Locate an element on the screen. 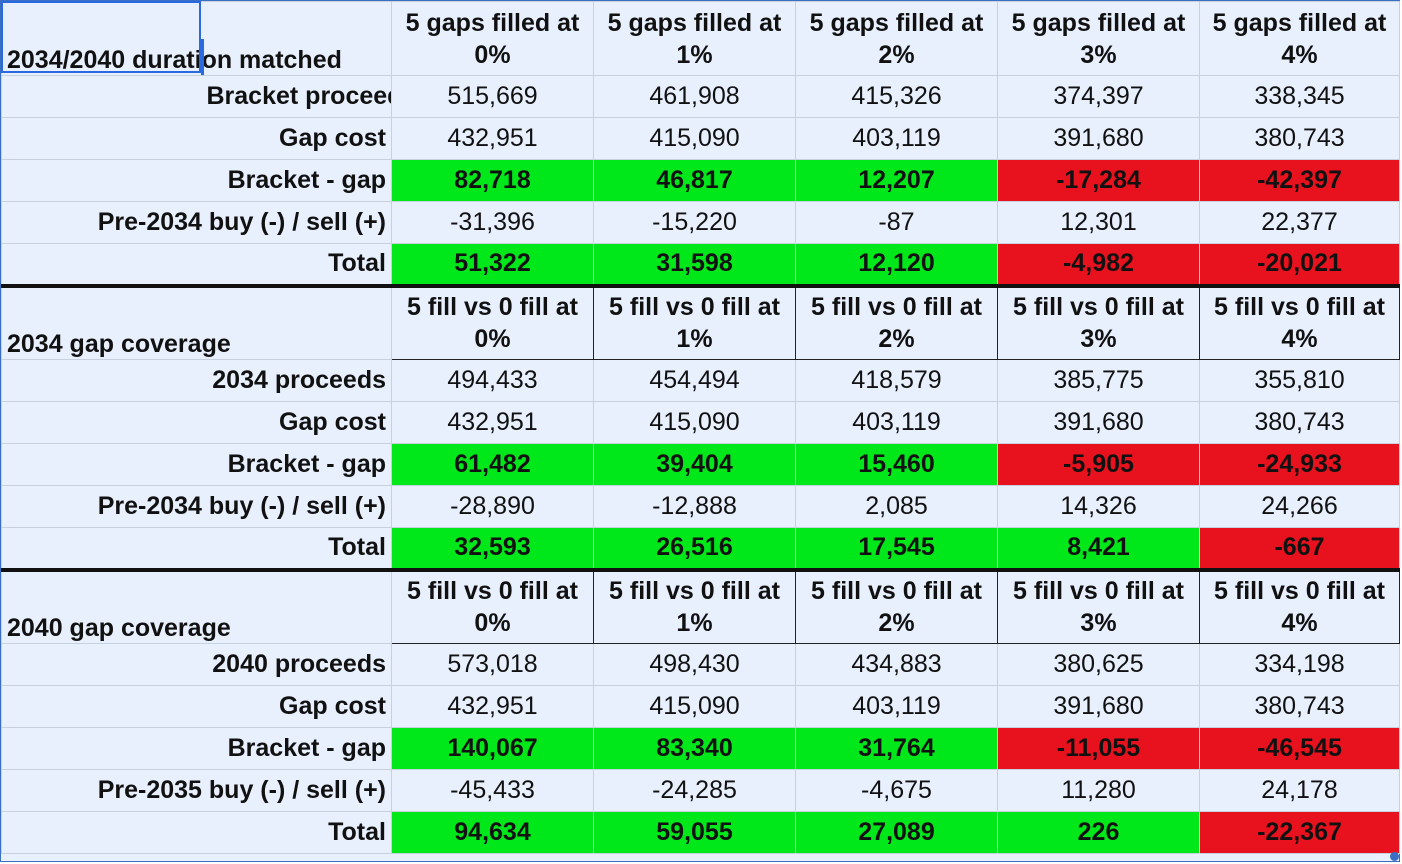 The height and width of the screenshot is (864, 1402). value-cell: 17,545 is located at coordinates (896, 548).